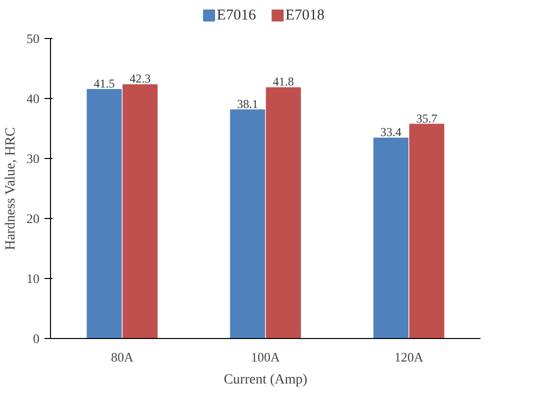 The height and width of the screenshot is (412, 543). What do you see at coordinates (305, 16) in the screenshot?
I see `legend-label: E7018` at bounding box center [305, 16].